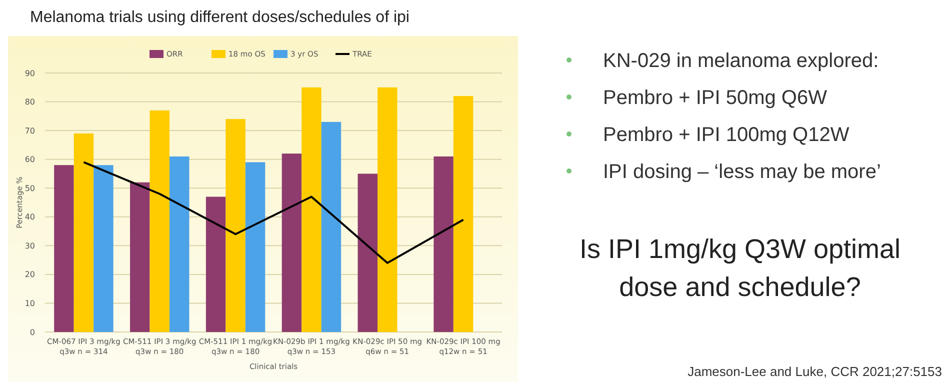 Image resolution: width=948 pixels, height=383 pixels. What do you see at coordinates (715, 98) in the screenshot?
I see `text: Pembro + IPI 50mg Q6W` at bounding box center [715, 98].